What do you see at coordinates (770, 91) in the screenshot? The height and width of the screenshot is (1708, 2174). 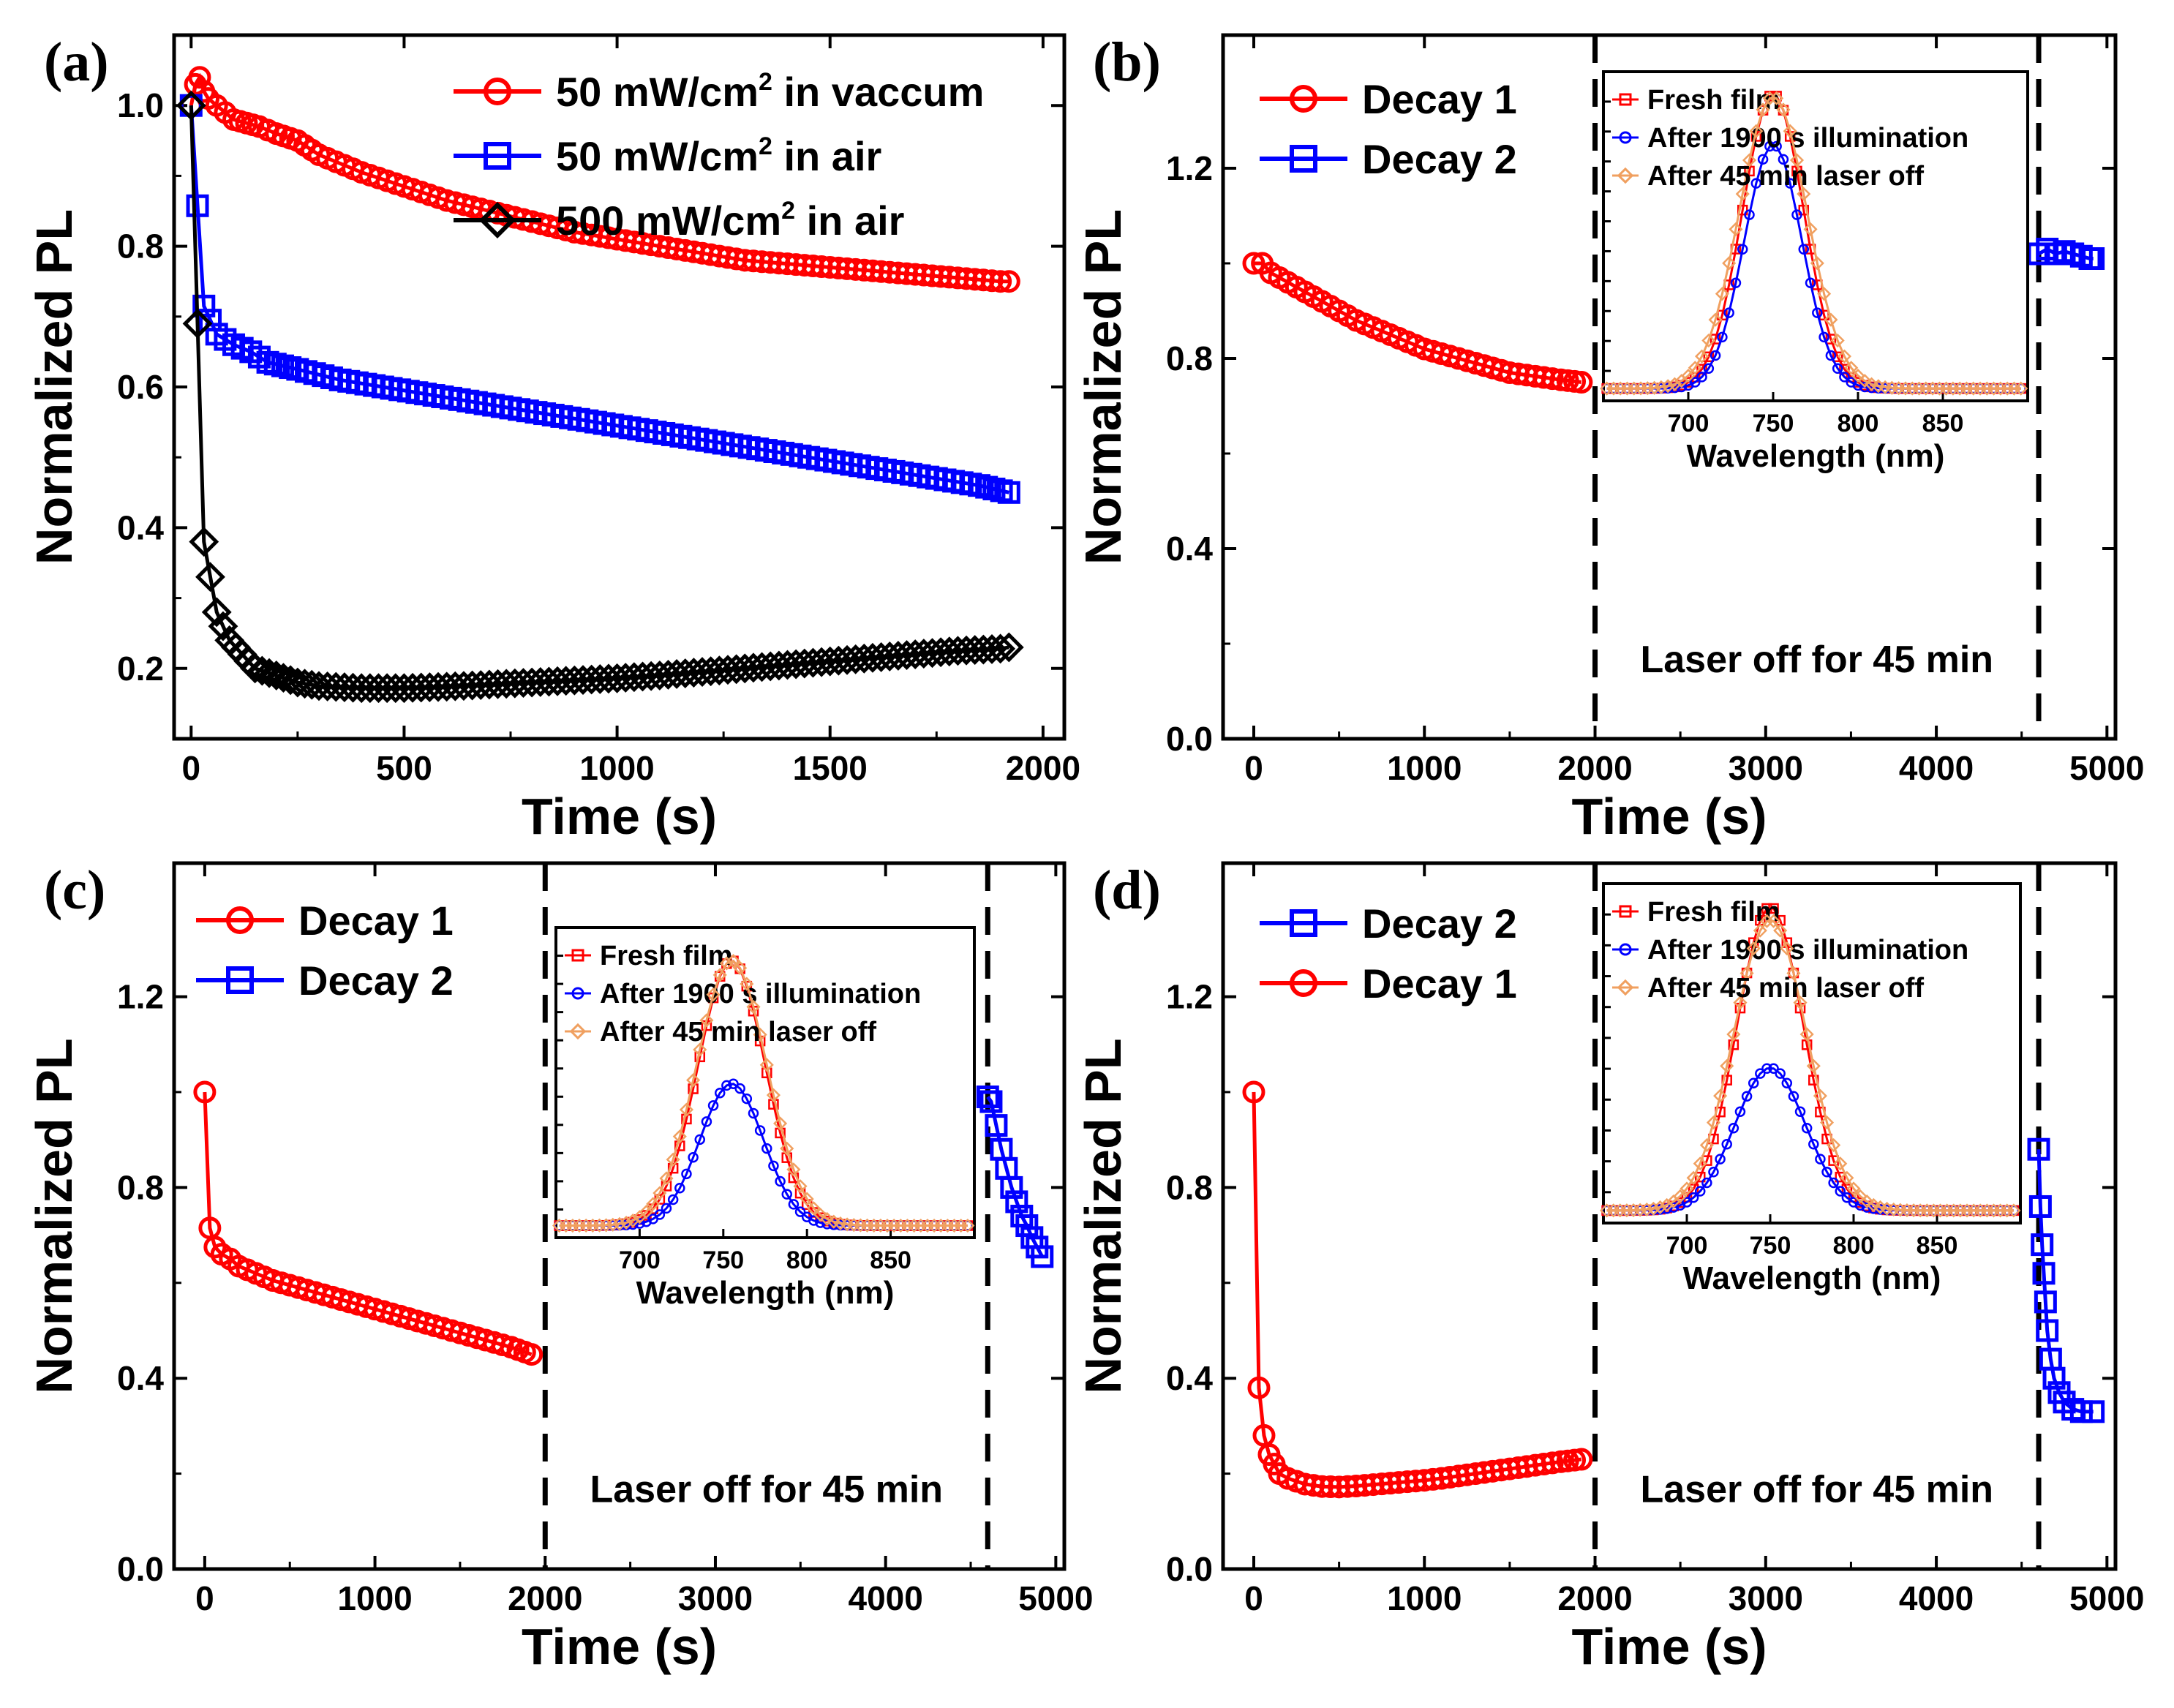 I see `legend-label: 50 mW/cm2 in vaccum` at bounding box center [770, 91].